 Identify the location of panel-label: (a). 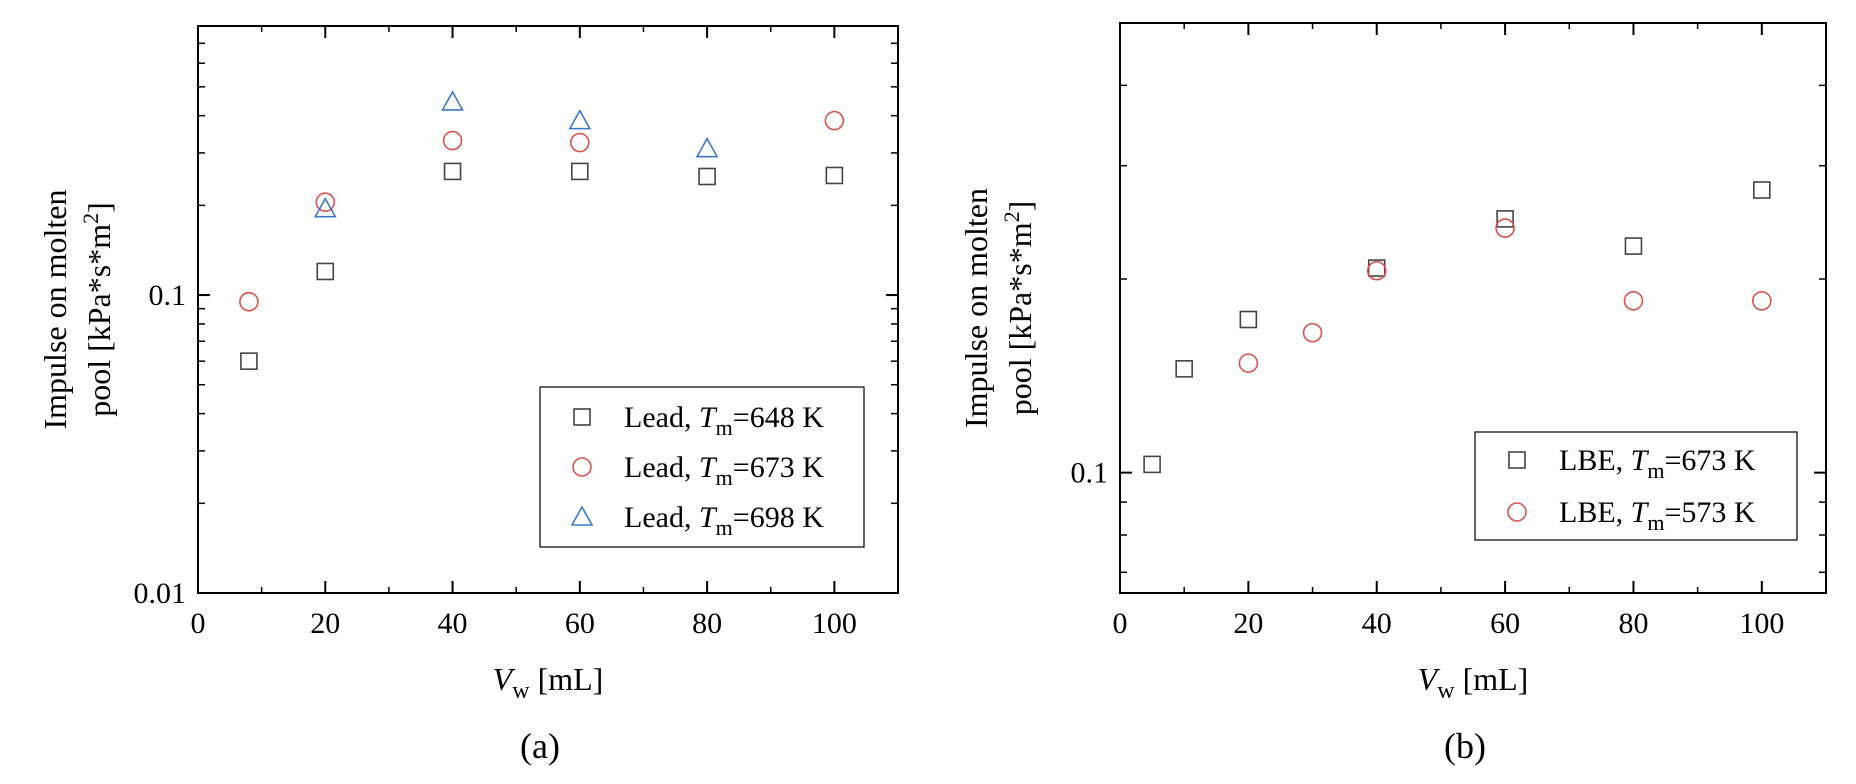
(540, 746).